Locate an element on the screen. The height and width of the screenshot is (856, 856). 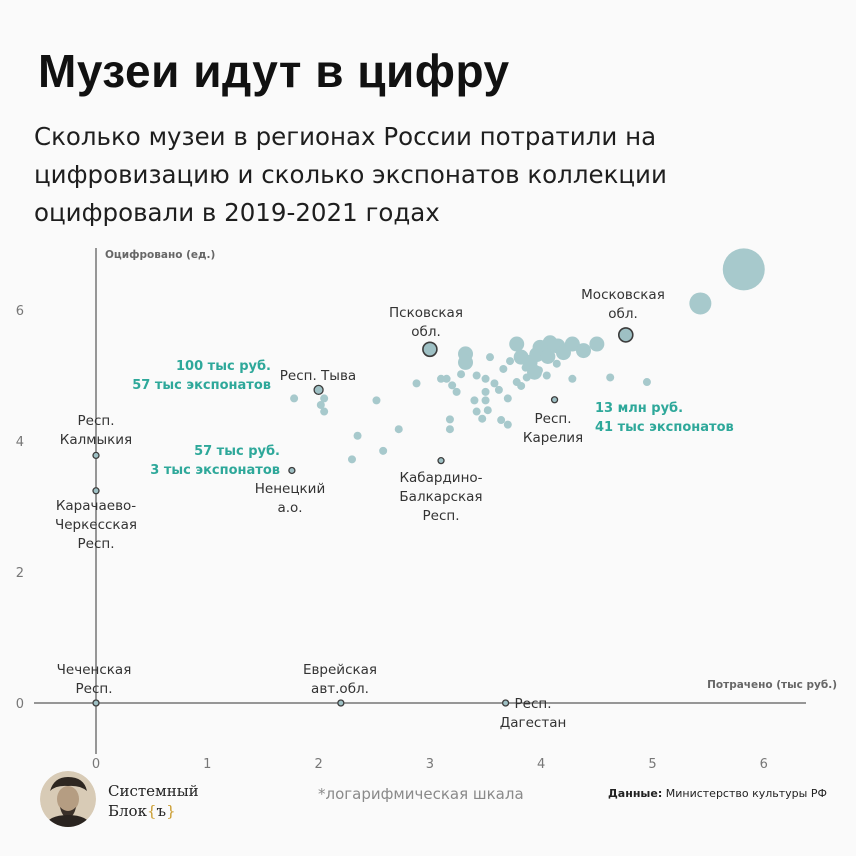
brand-word: Блок is located at coordinates (127, 811).